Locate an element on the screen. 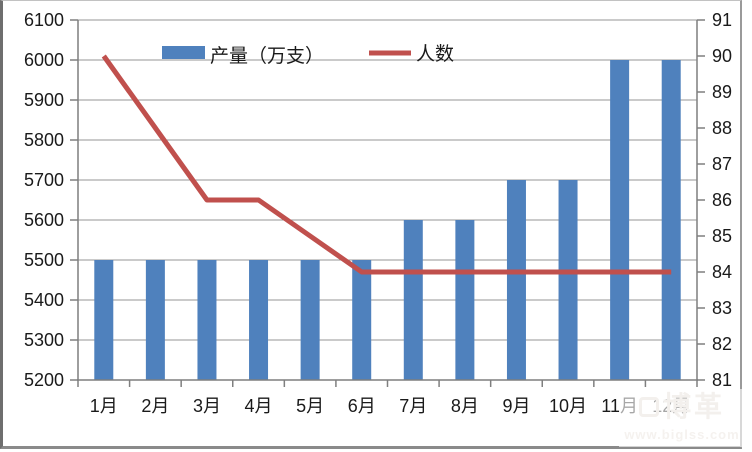  x-axis-label: 7月 is located at coordinates (413, 406).